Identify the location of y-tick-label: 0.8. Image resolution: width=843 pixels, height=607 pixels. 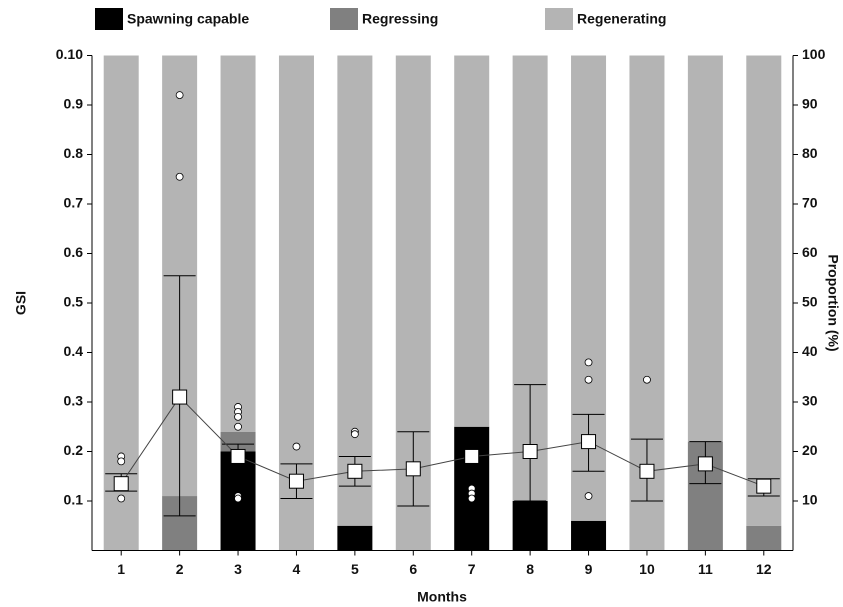
(74, 153).